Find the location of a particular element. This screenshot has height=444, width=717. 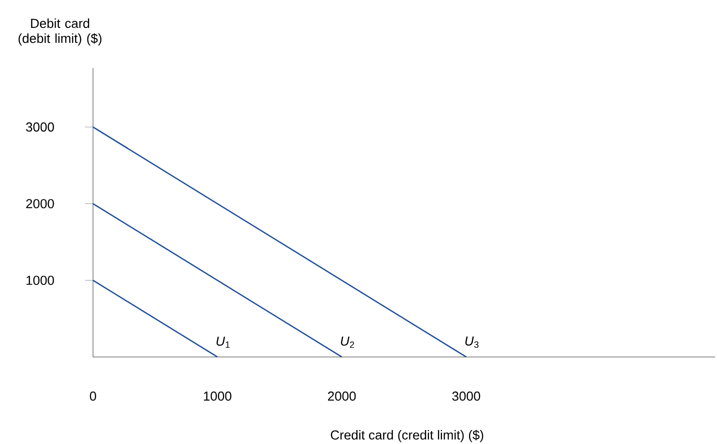

y-axis-title: Debit card (debit limit) ($) is located at coordinates (60, 32).